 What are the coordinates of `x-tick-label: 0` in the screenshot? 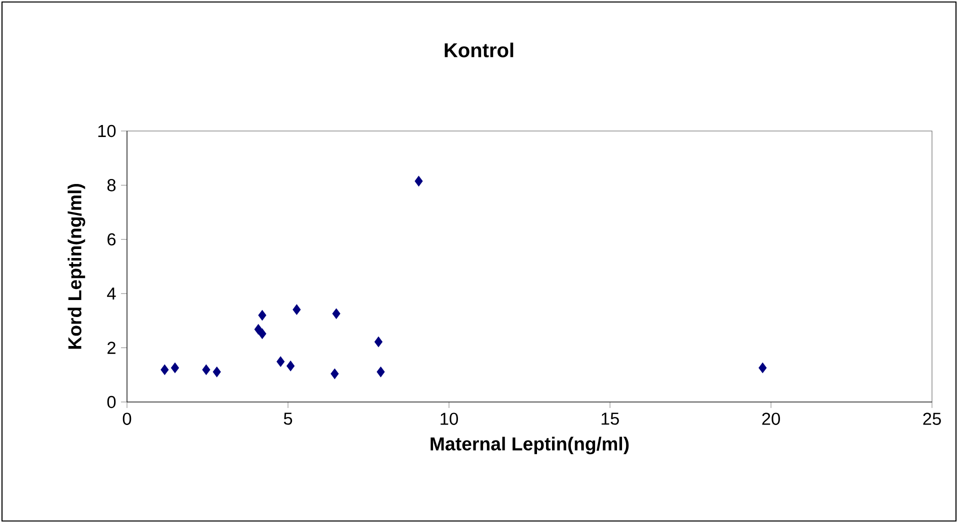 It's located at (127, 418).